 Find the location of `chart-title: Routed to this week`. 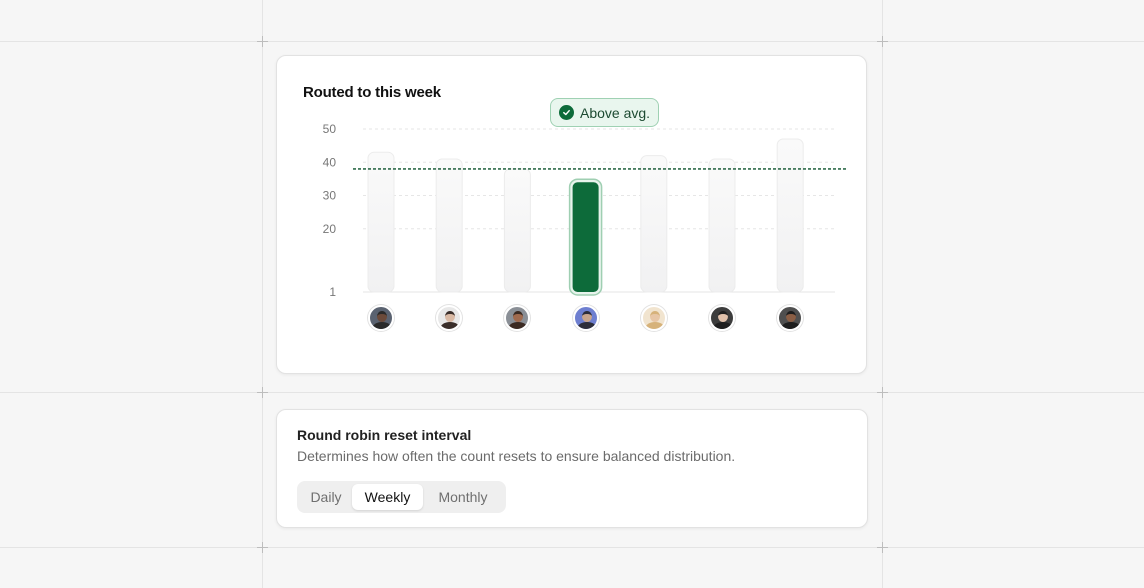

chart-title: Routed to this week is located at coordinates (372, 92).